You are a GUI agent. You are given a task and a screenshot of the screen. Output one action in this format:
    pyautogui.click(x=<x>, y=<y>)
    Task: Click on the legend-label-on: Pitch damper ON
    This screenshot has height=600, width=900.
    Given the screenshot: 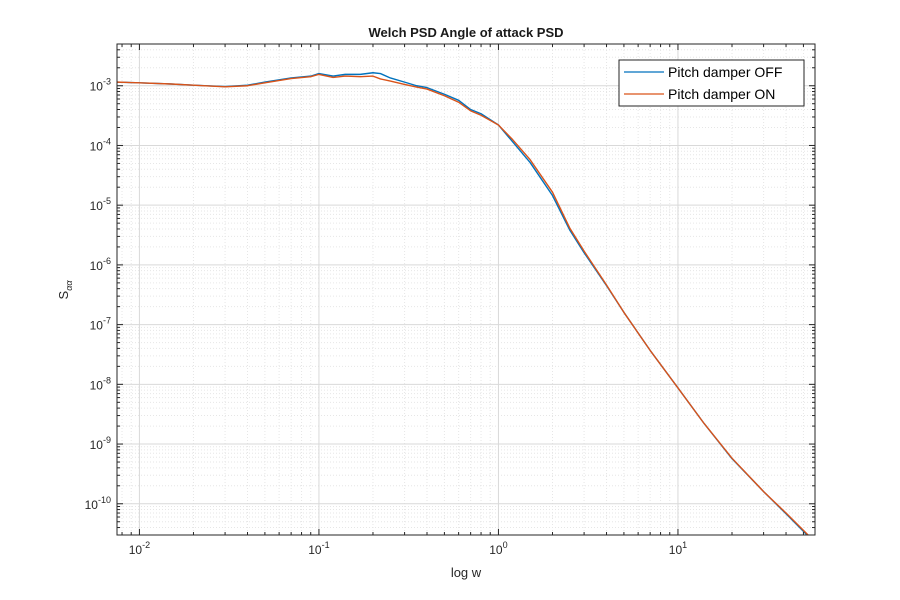 What is the action you would take?
    pyautogui.click(x=721, y=94)
    